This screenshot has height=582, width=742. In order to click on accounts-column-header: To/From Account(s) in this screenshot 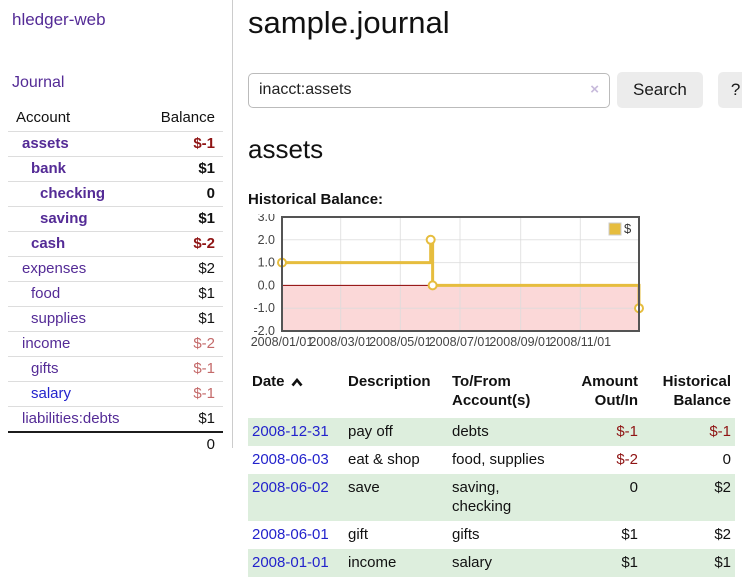, I will do `click(491, 391)`.